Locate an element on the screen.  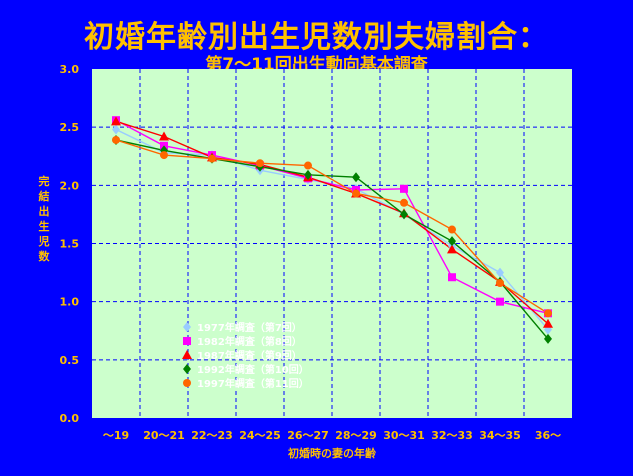
y-axis-label-char: 生 is located at coordinates (44, 226).